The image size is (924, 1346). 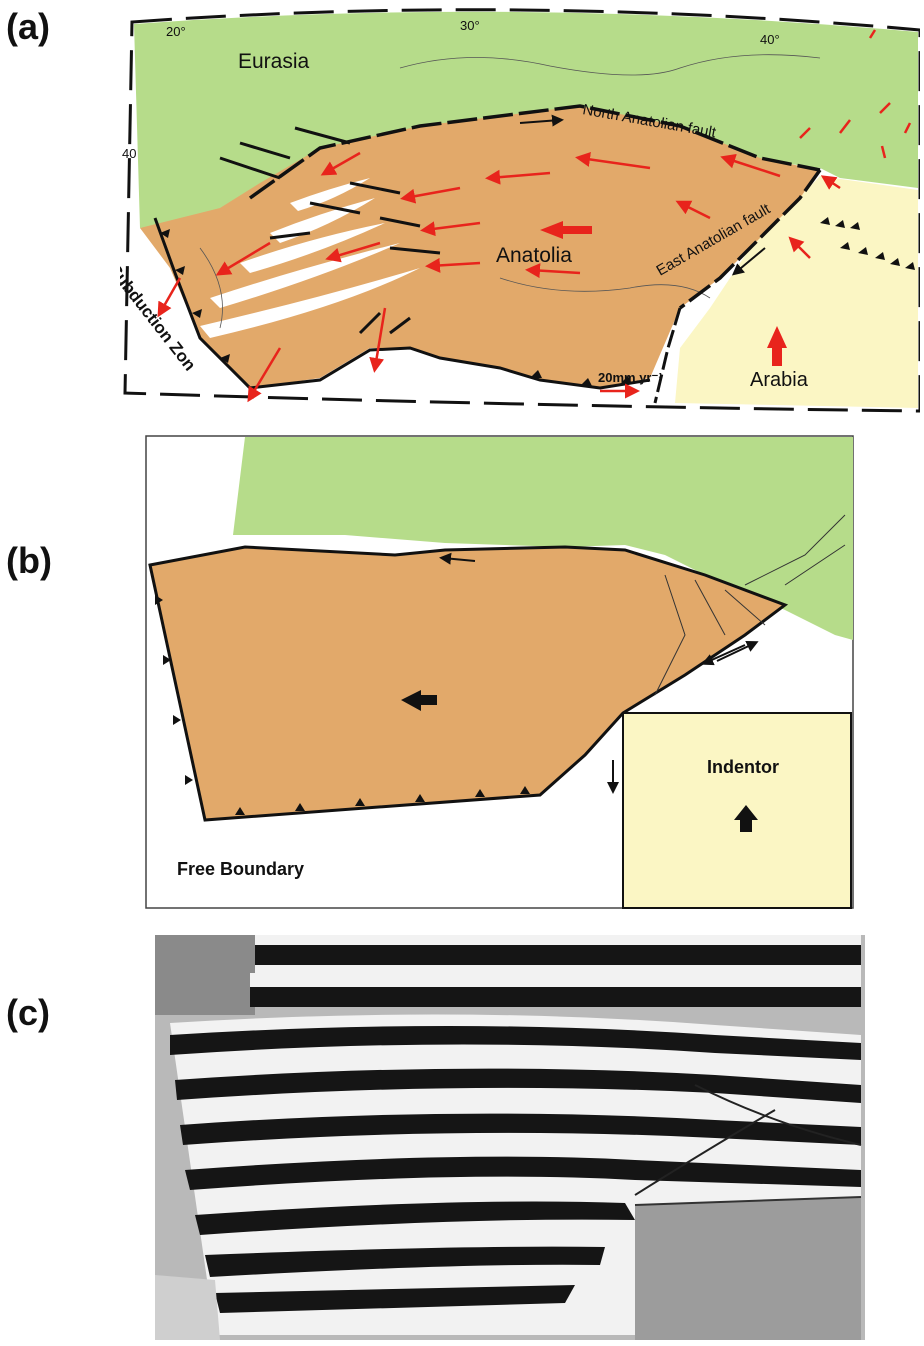 I want to click on arabia-motion-arrow, so click(x=777, y=346).